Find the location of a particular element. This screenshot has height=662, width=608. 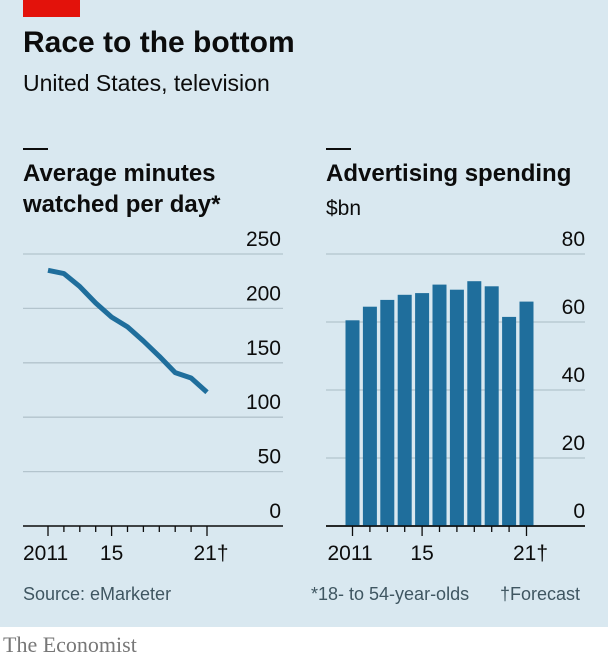

spending-y-tick-label: 40 is located at coordinates (573, 375).